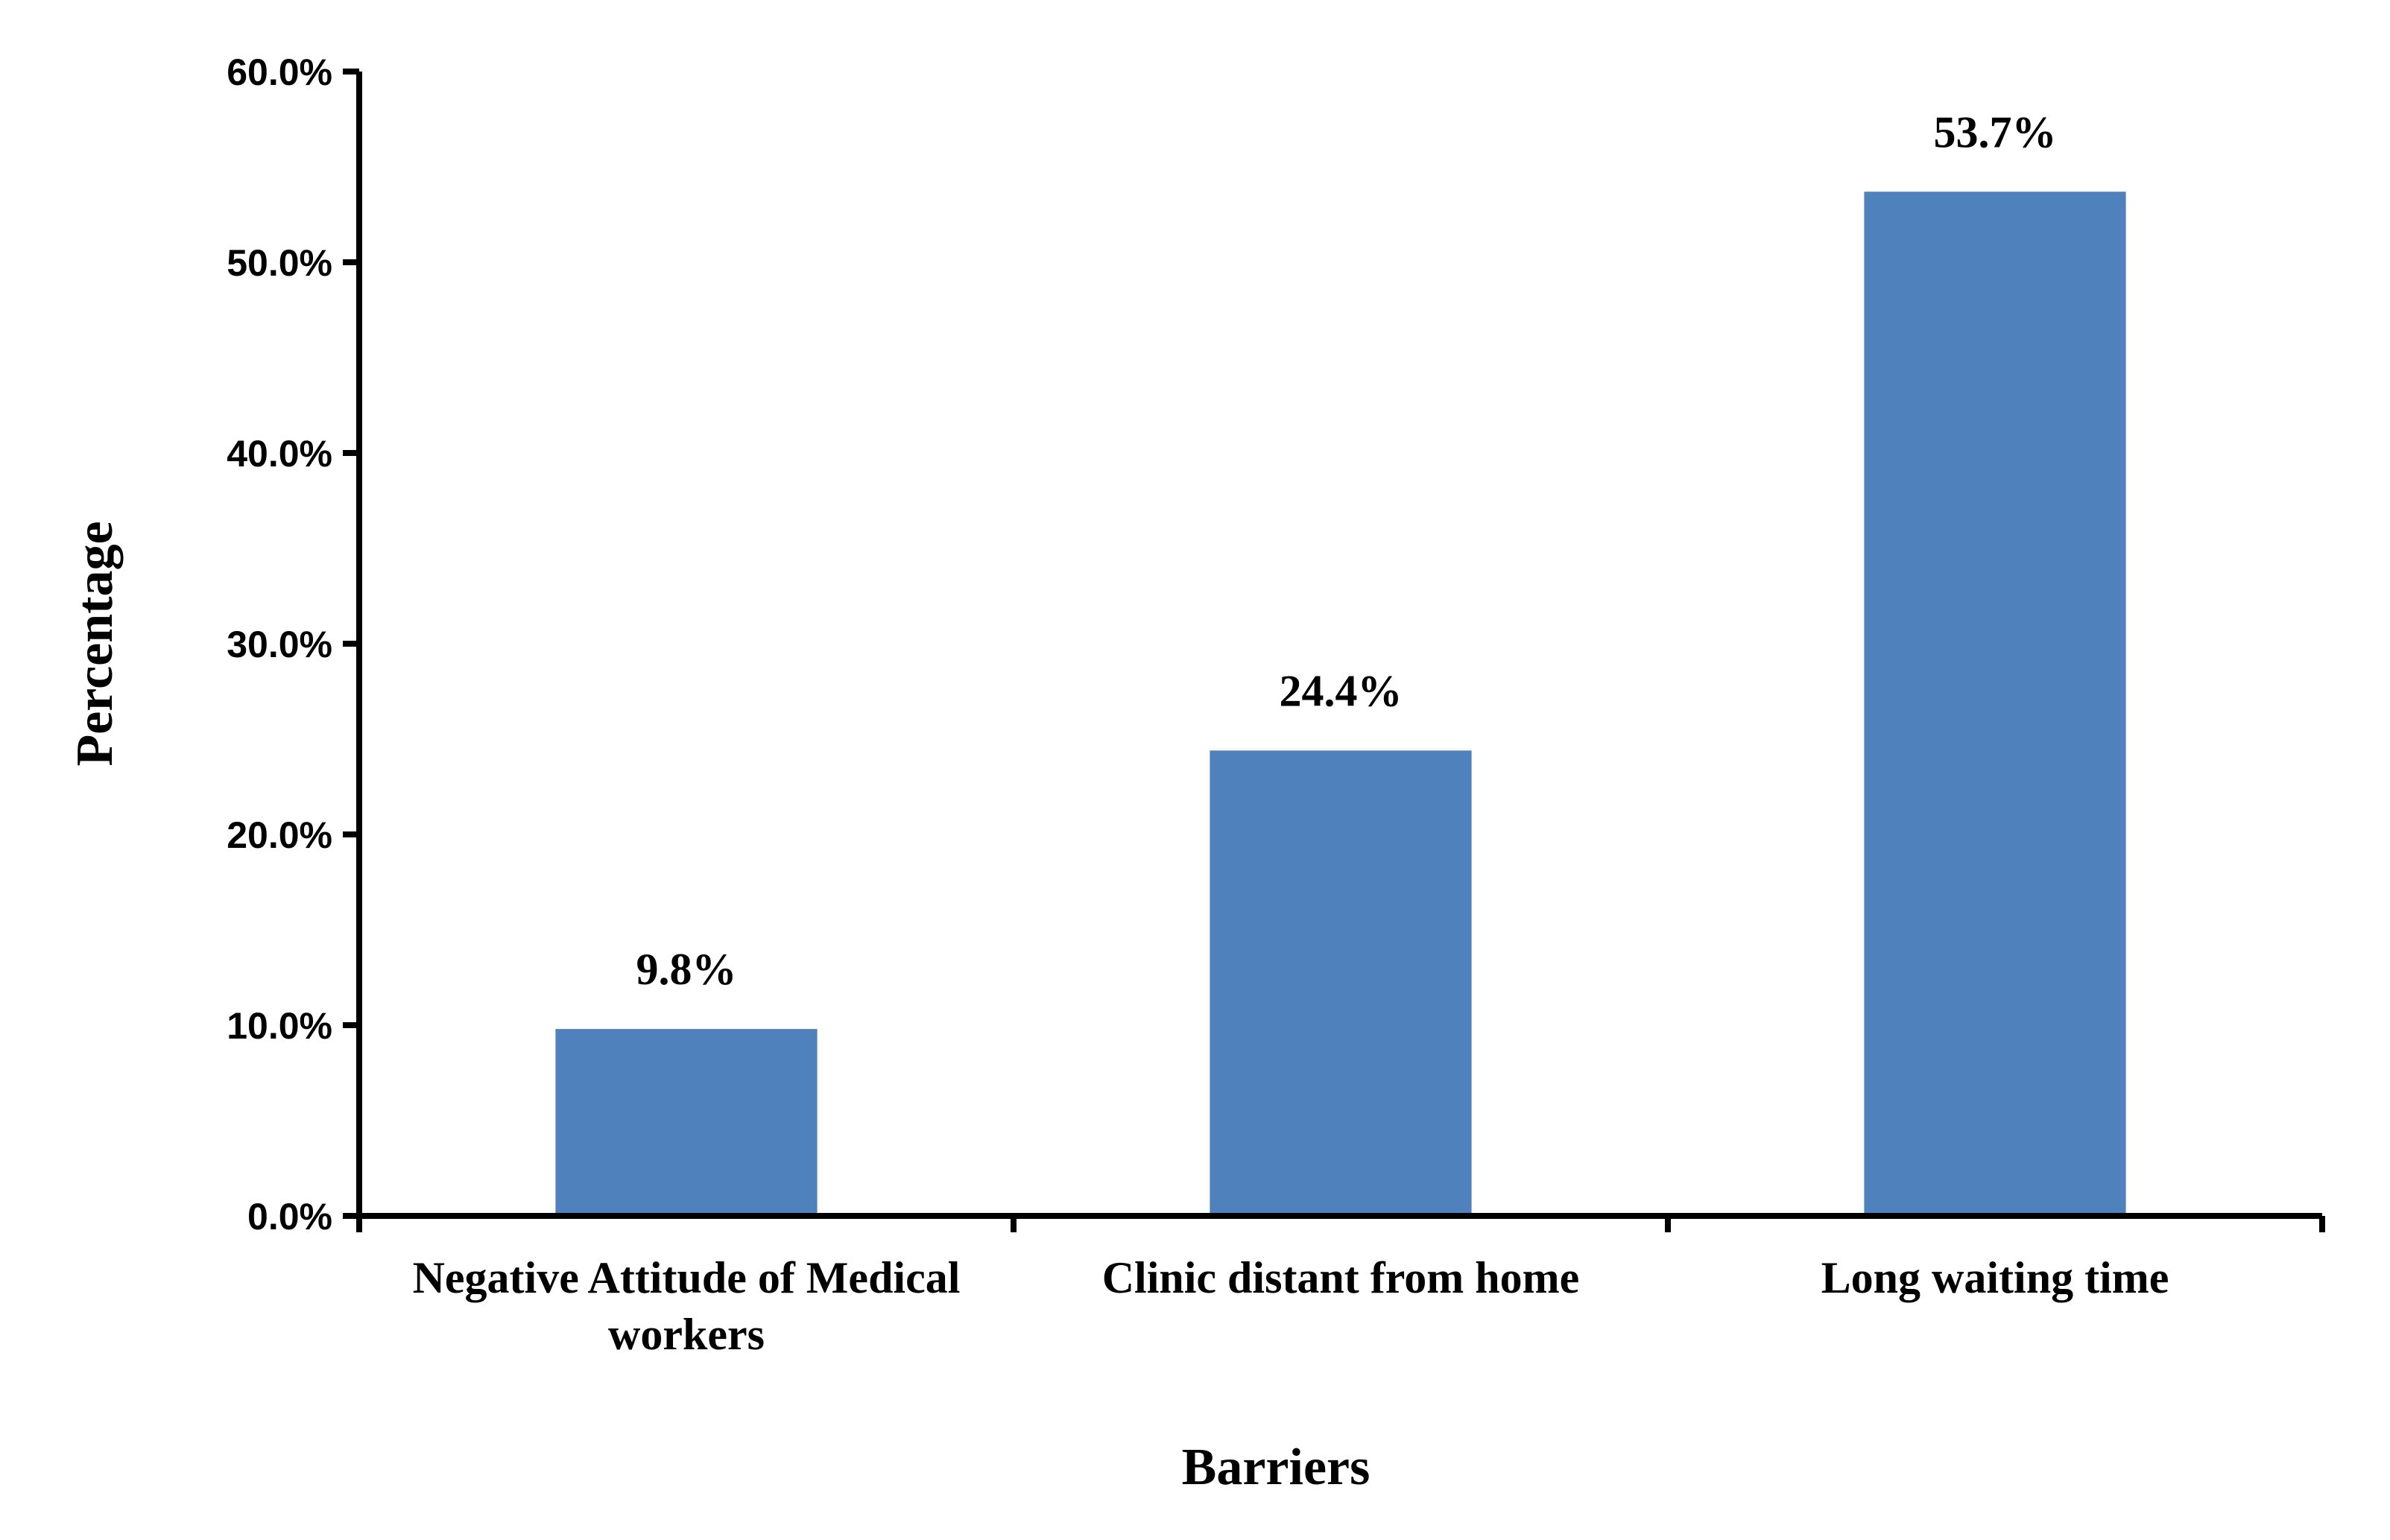 The image size is (2390, 1540). Describe the element at coordinates (687, 1277) in the screenshot. I see `category-label: Negative Attitude of Medical` at that location.